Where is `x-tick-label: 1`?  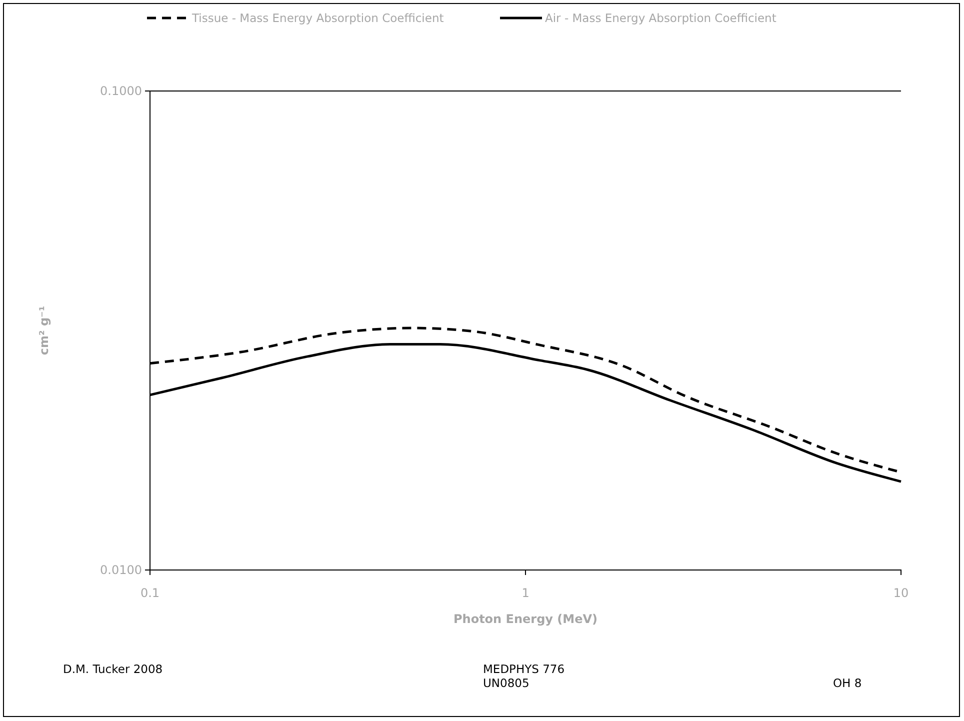
x-tick-label: 1 is located at coordinates (526, 593).